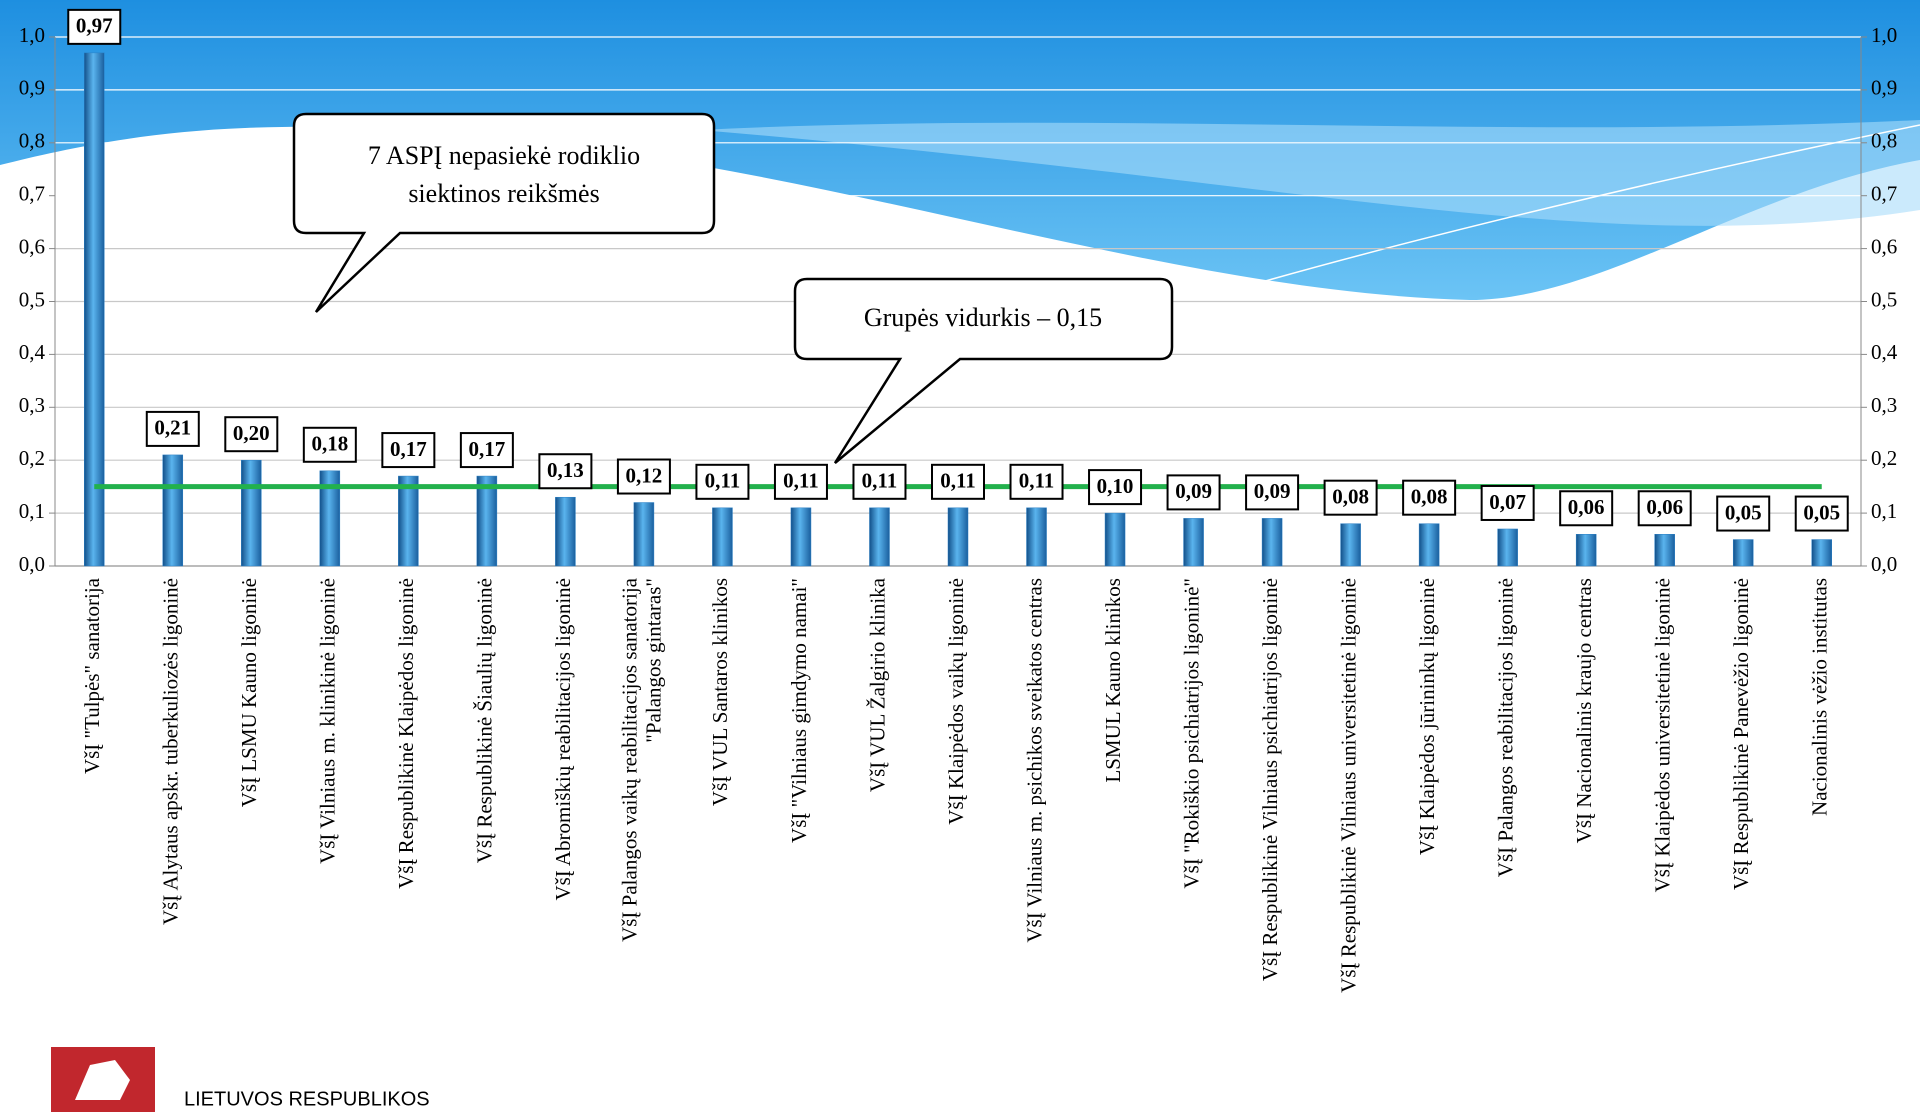 This screenshot has width=1920, height=1112. I want to click on y2-tick-label: 0,1, so click(1884, 511).